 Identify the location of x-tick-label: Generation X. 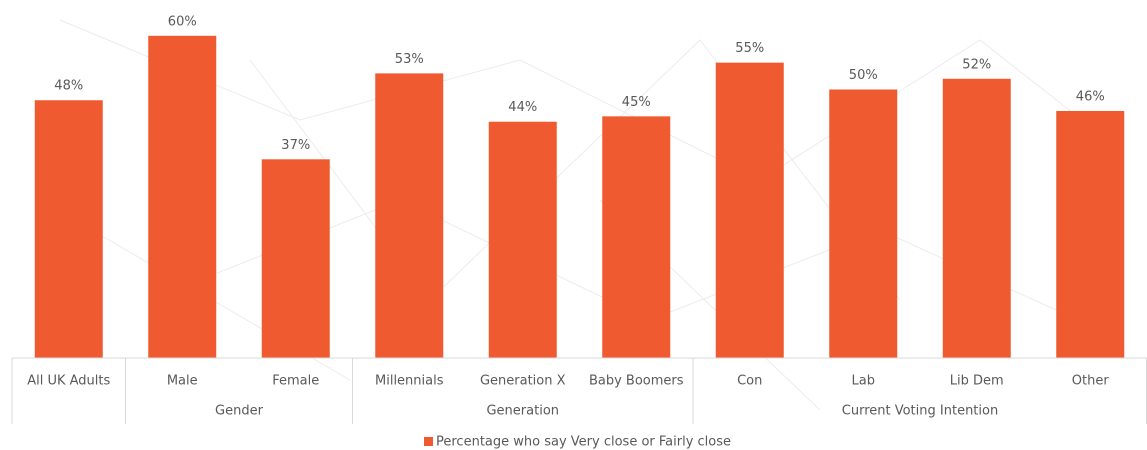
(523, 381).